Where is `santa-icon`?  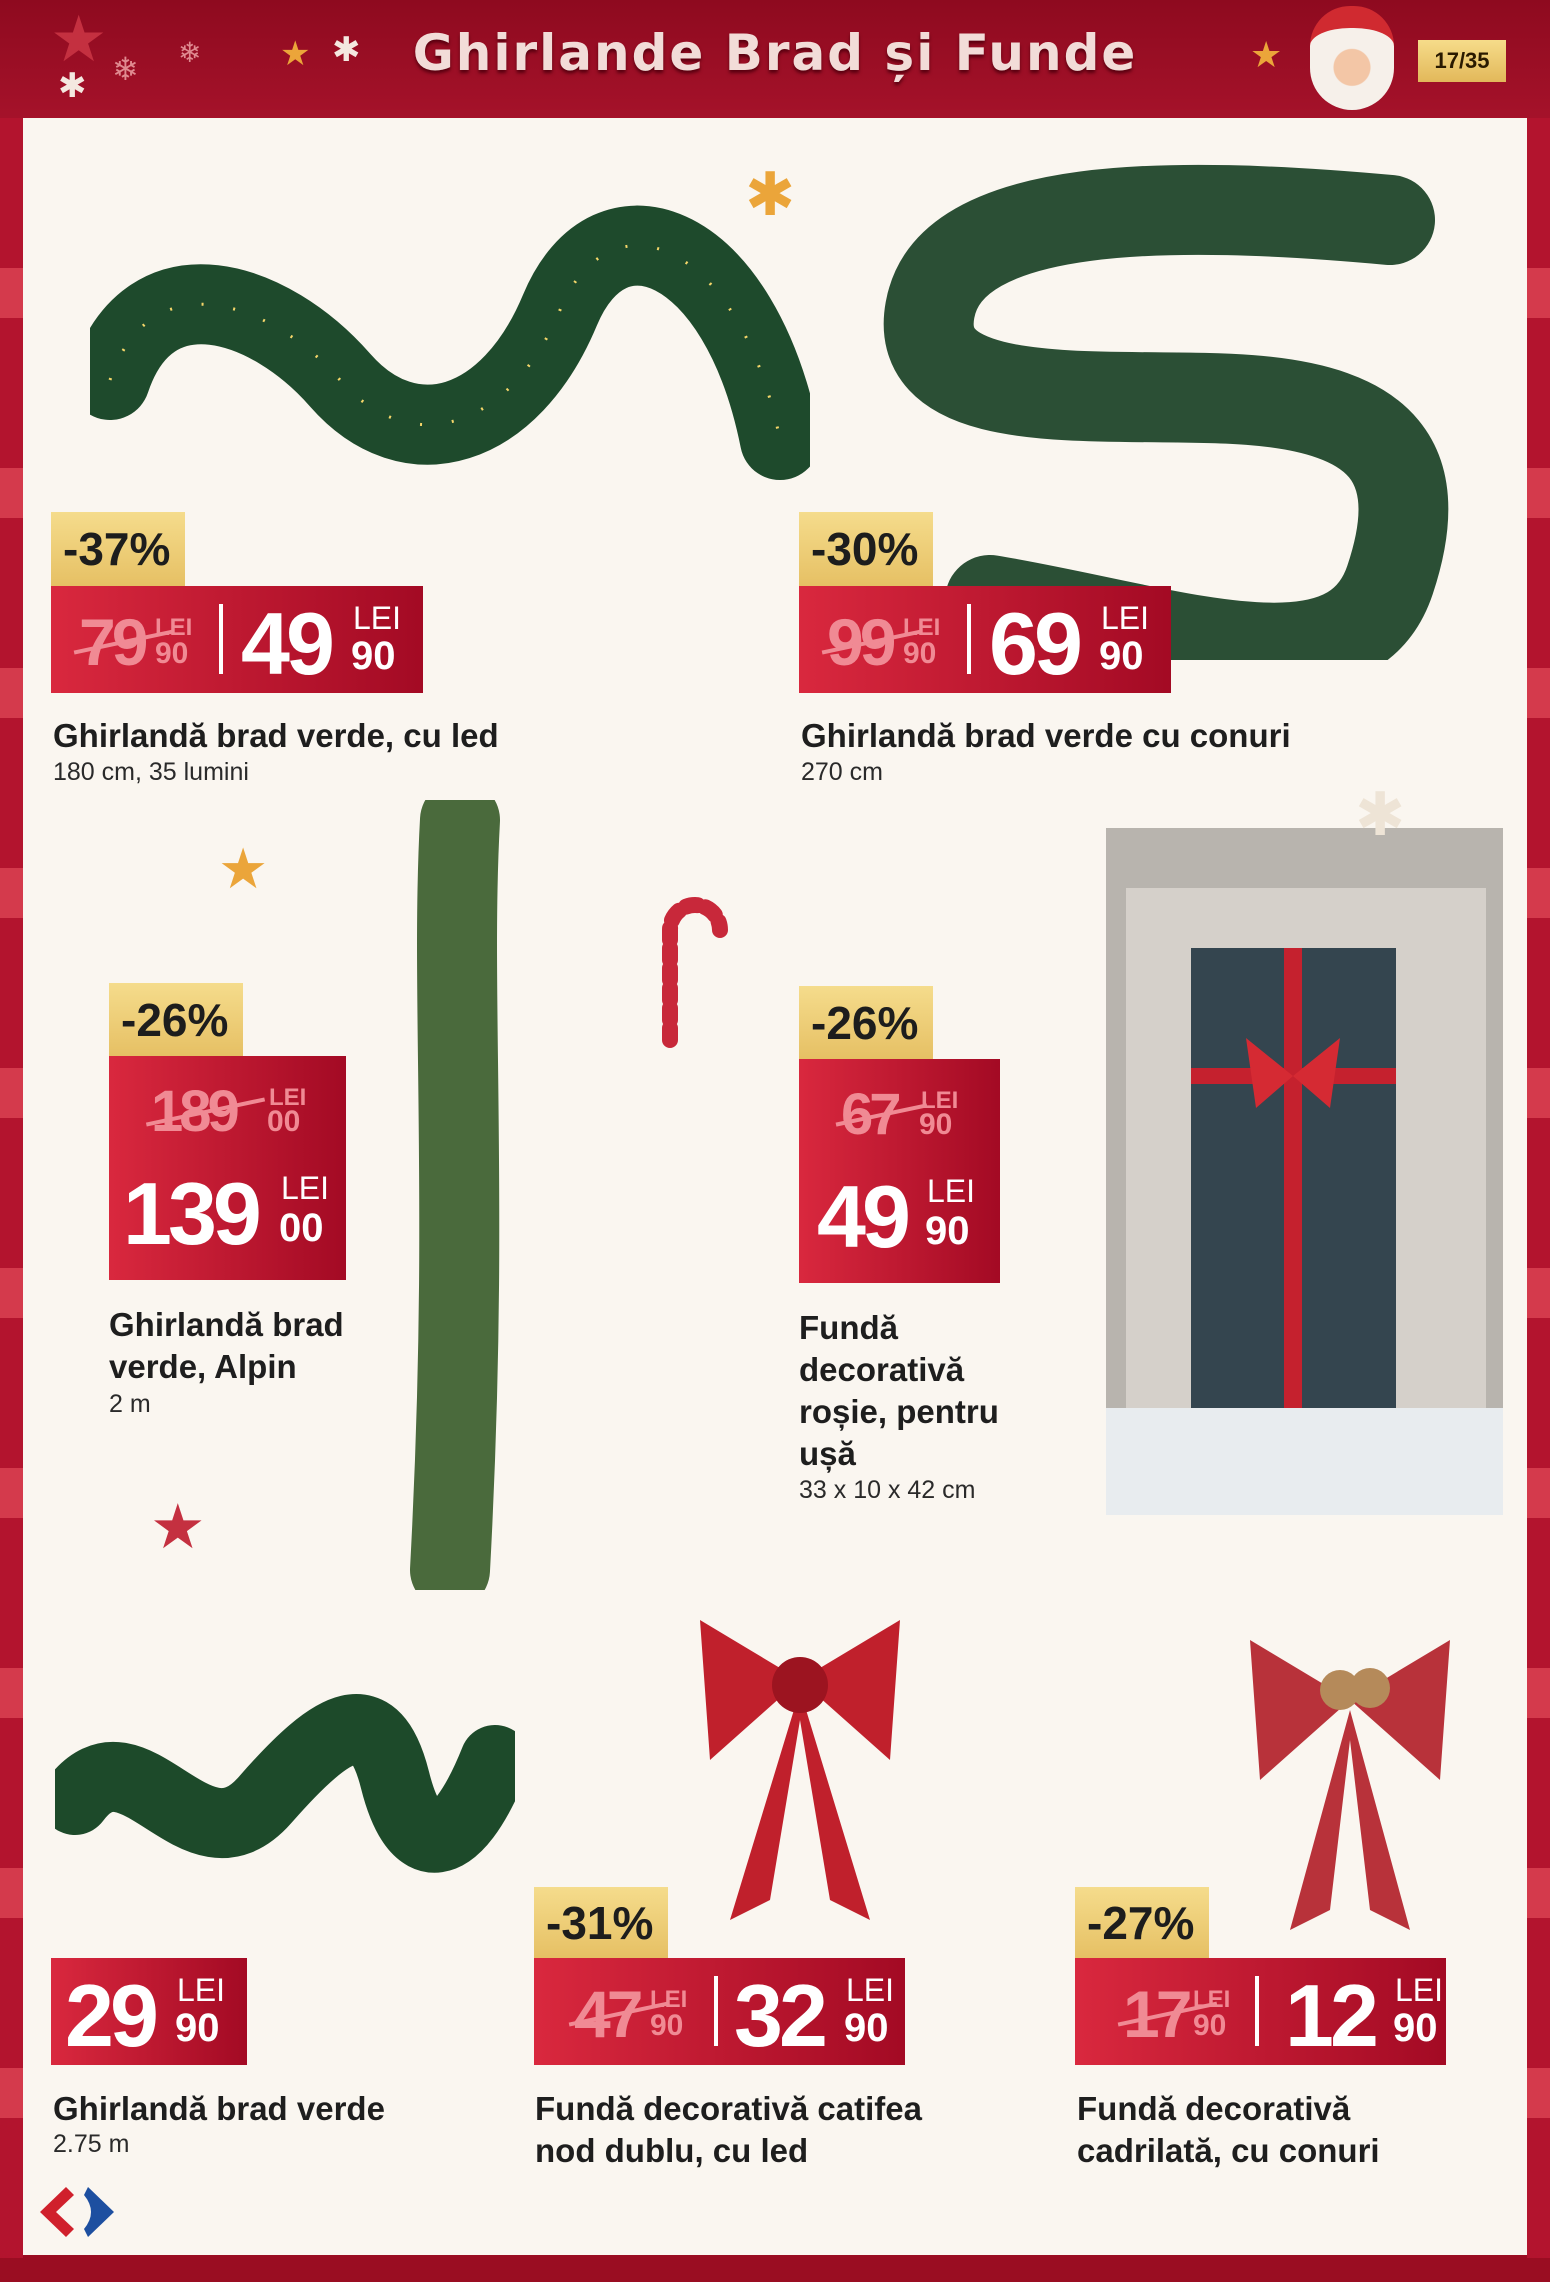 santa-icon is located at coordinates (1352, 58).